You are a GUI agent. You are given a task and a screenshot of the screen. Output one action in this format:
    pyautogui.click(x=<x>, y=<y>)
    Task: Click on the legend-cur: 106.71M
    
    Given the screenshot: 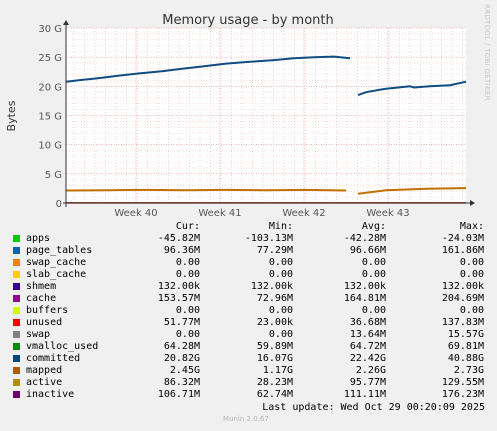 What is the action you would take?
    pyautogui.click(x=178, y=394)
    